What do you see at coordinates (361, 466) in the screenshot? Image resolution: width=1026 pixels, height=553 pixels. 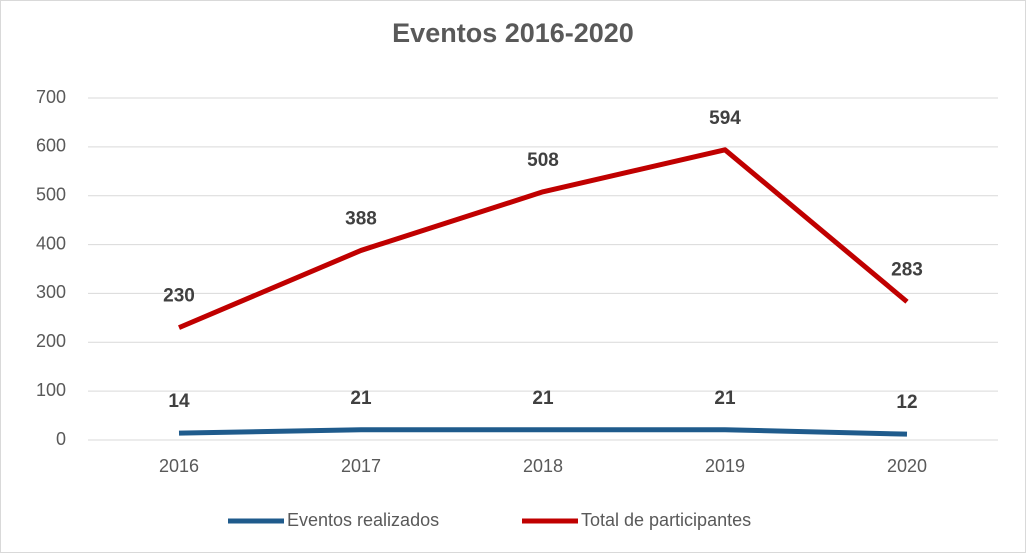 I see `x-tick-label: 2017` at bounding box center [361, 466].